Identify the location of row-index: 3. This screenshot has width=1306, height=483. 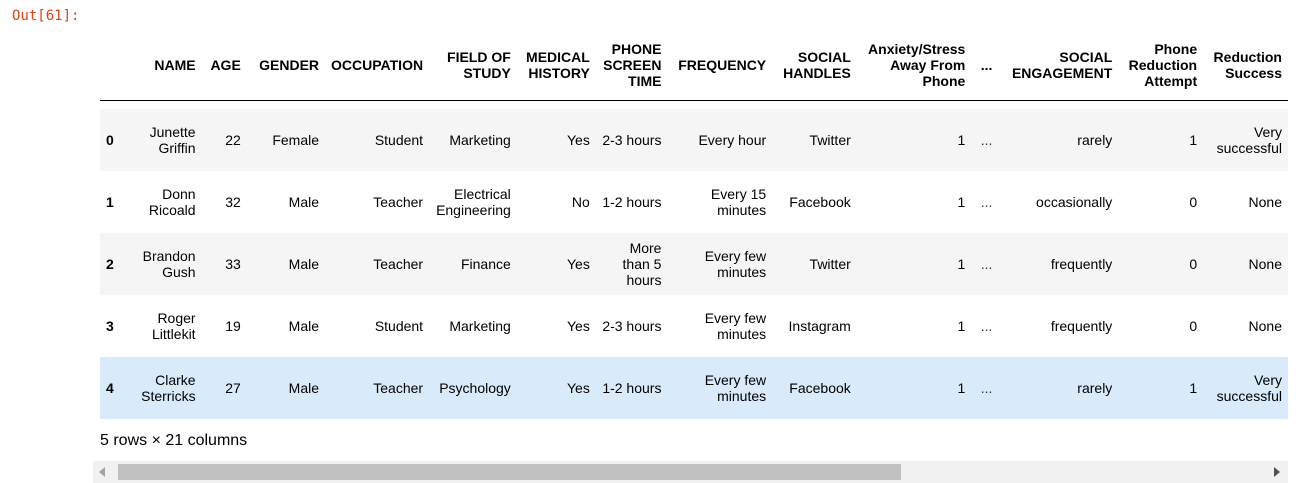
(110, 325).